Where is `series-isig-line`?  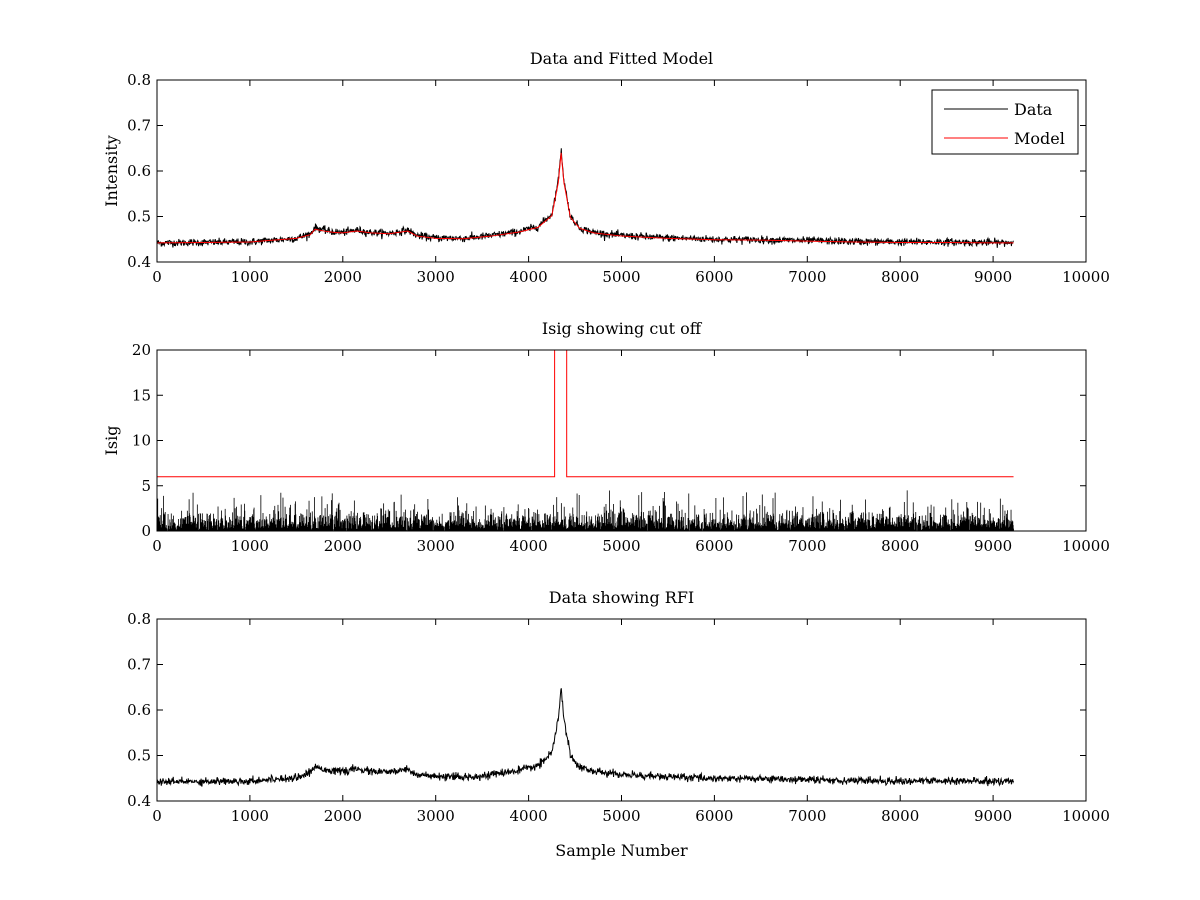
series-isig-line is located at coordinates (585, 510).